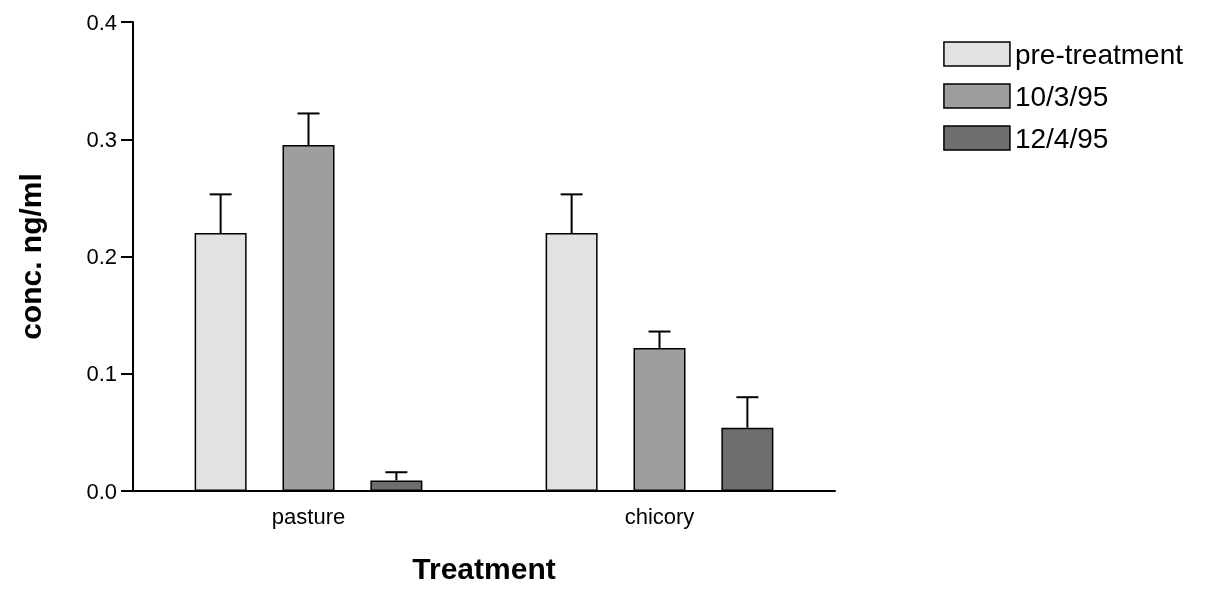 This screenshot has width=1208, height=589. Describe the element at coordinates (1099, 54) in the screenshot. I see `legend-label: pre-treatment` at that location.